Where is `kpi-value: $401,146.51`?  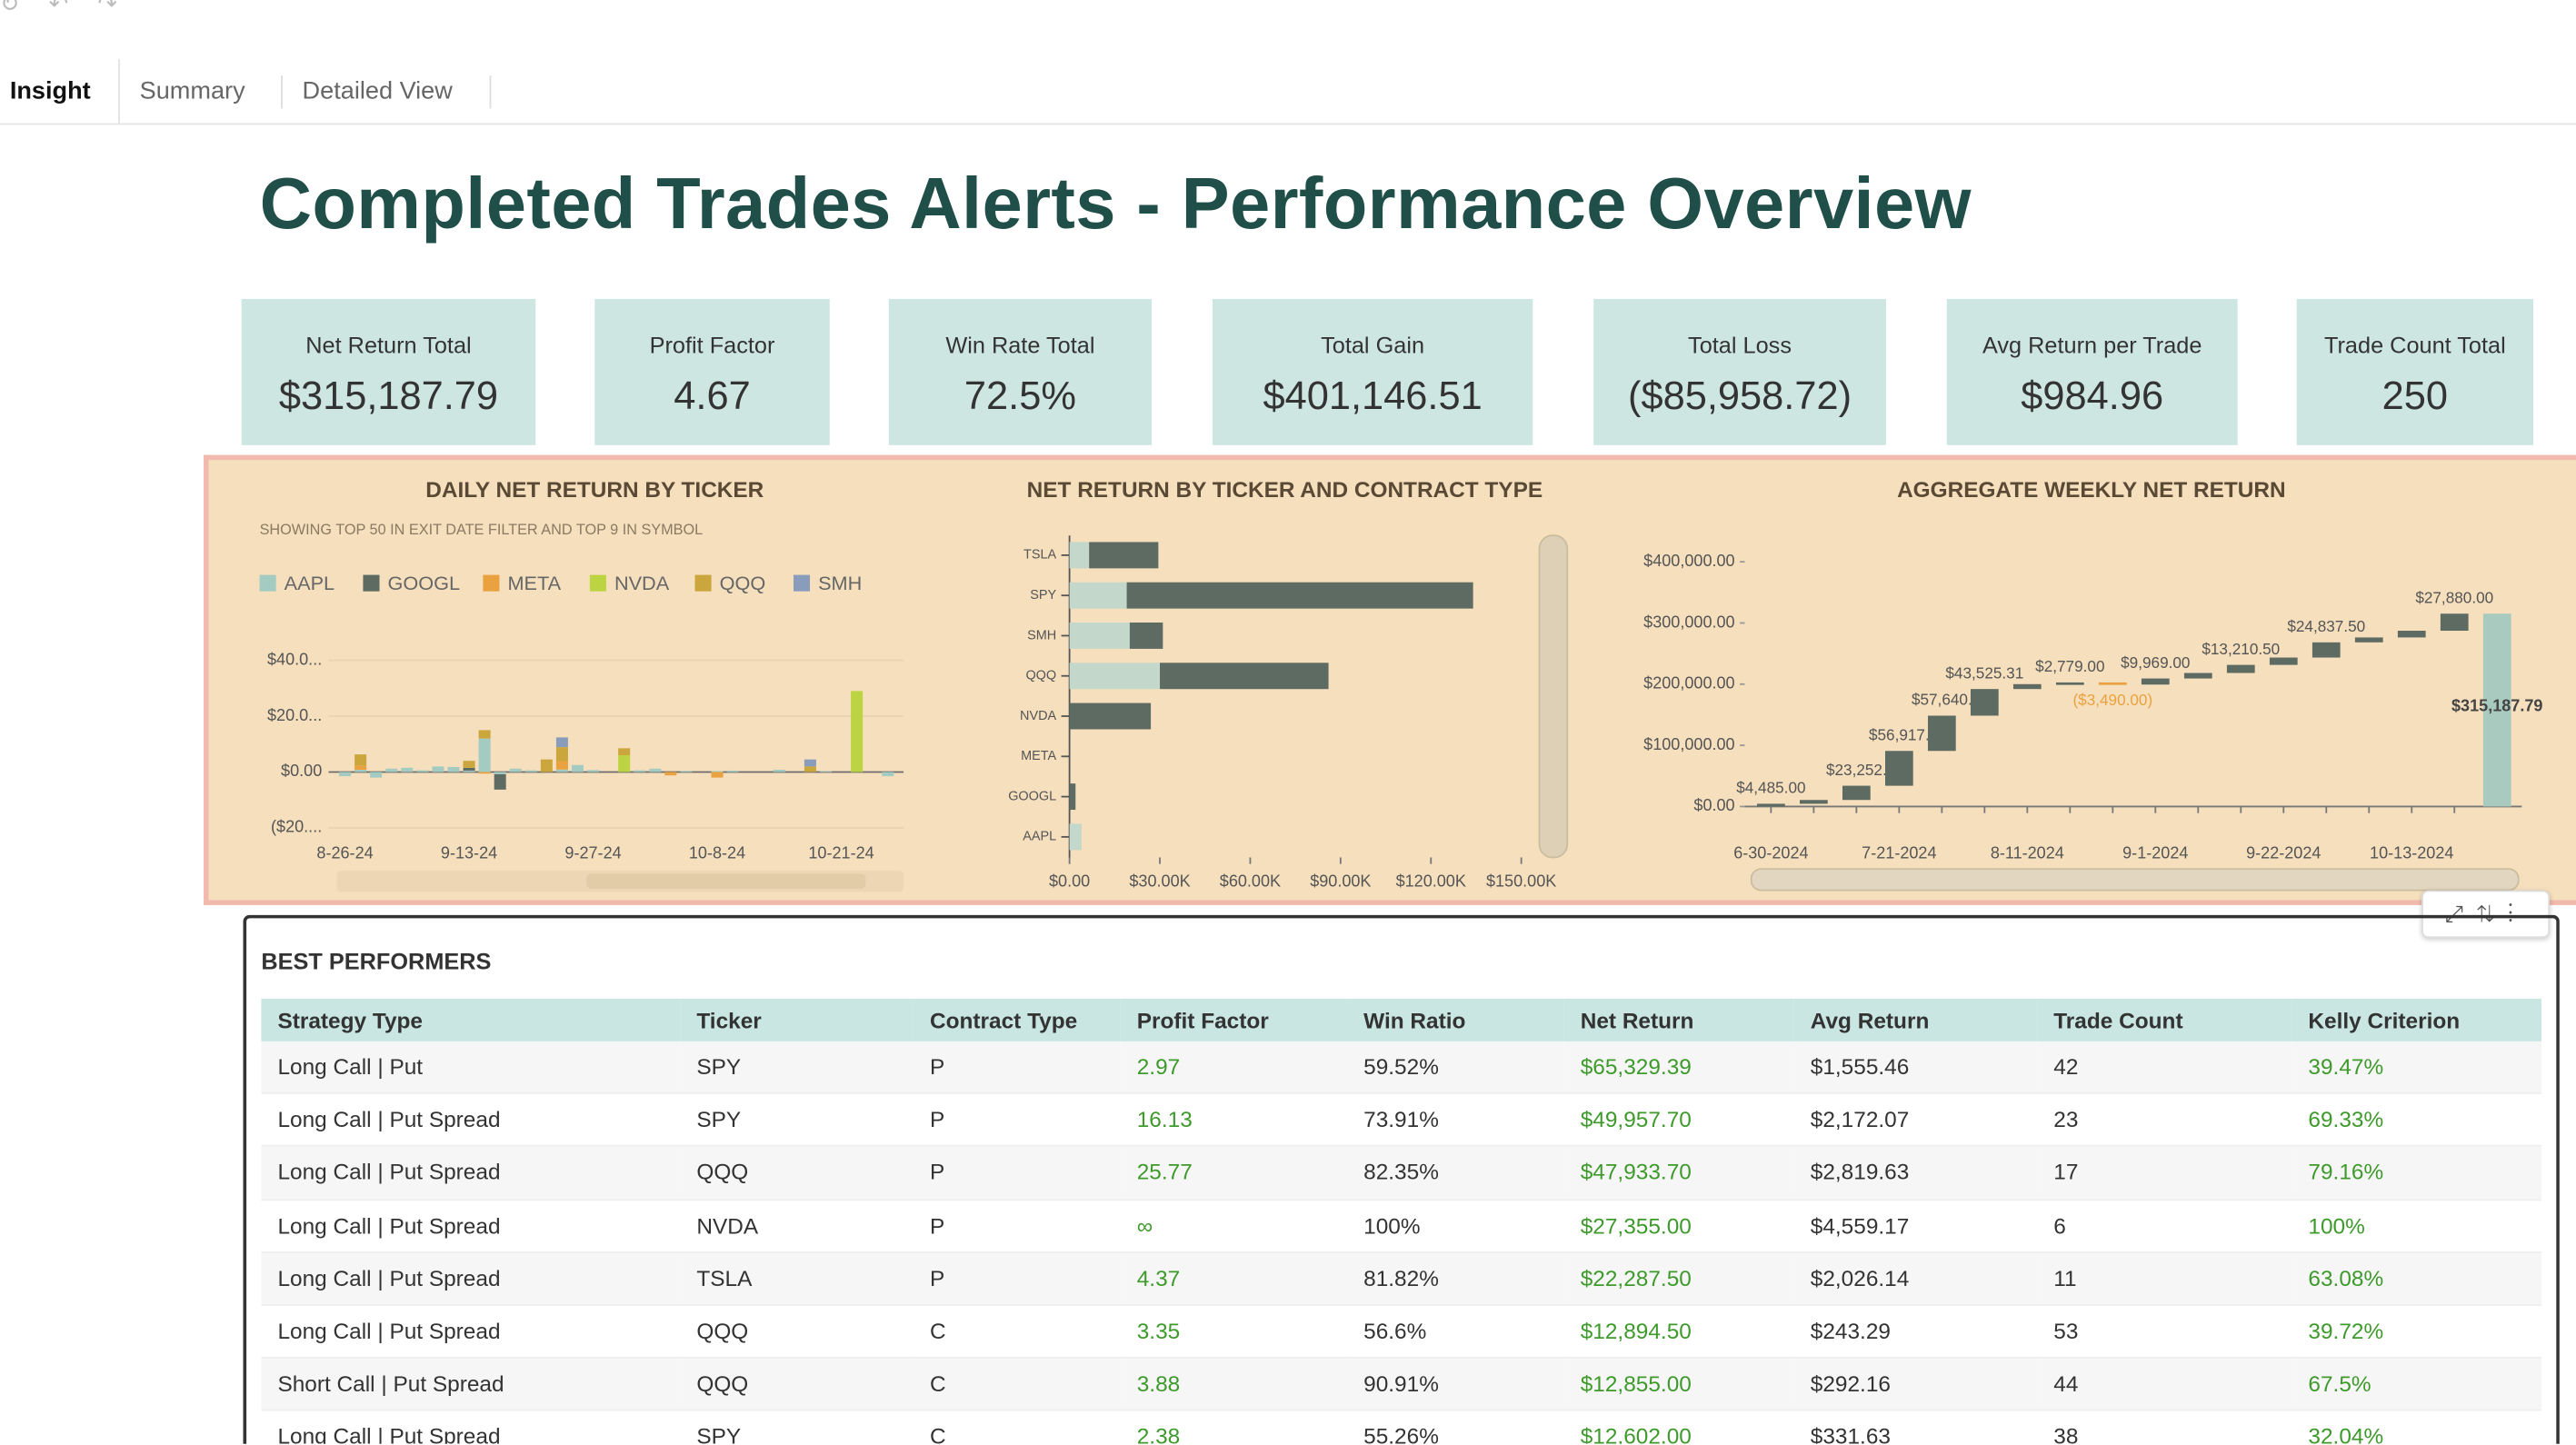
kpi-value: $401,146.51 is located at coordinates (1373, 396).